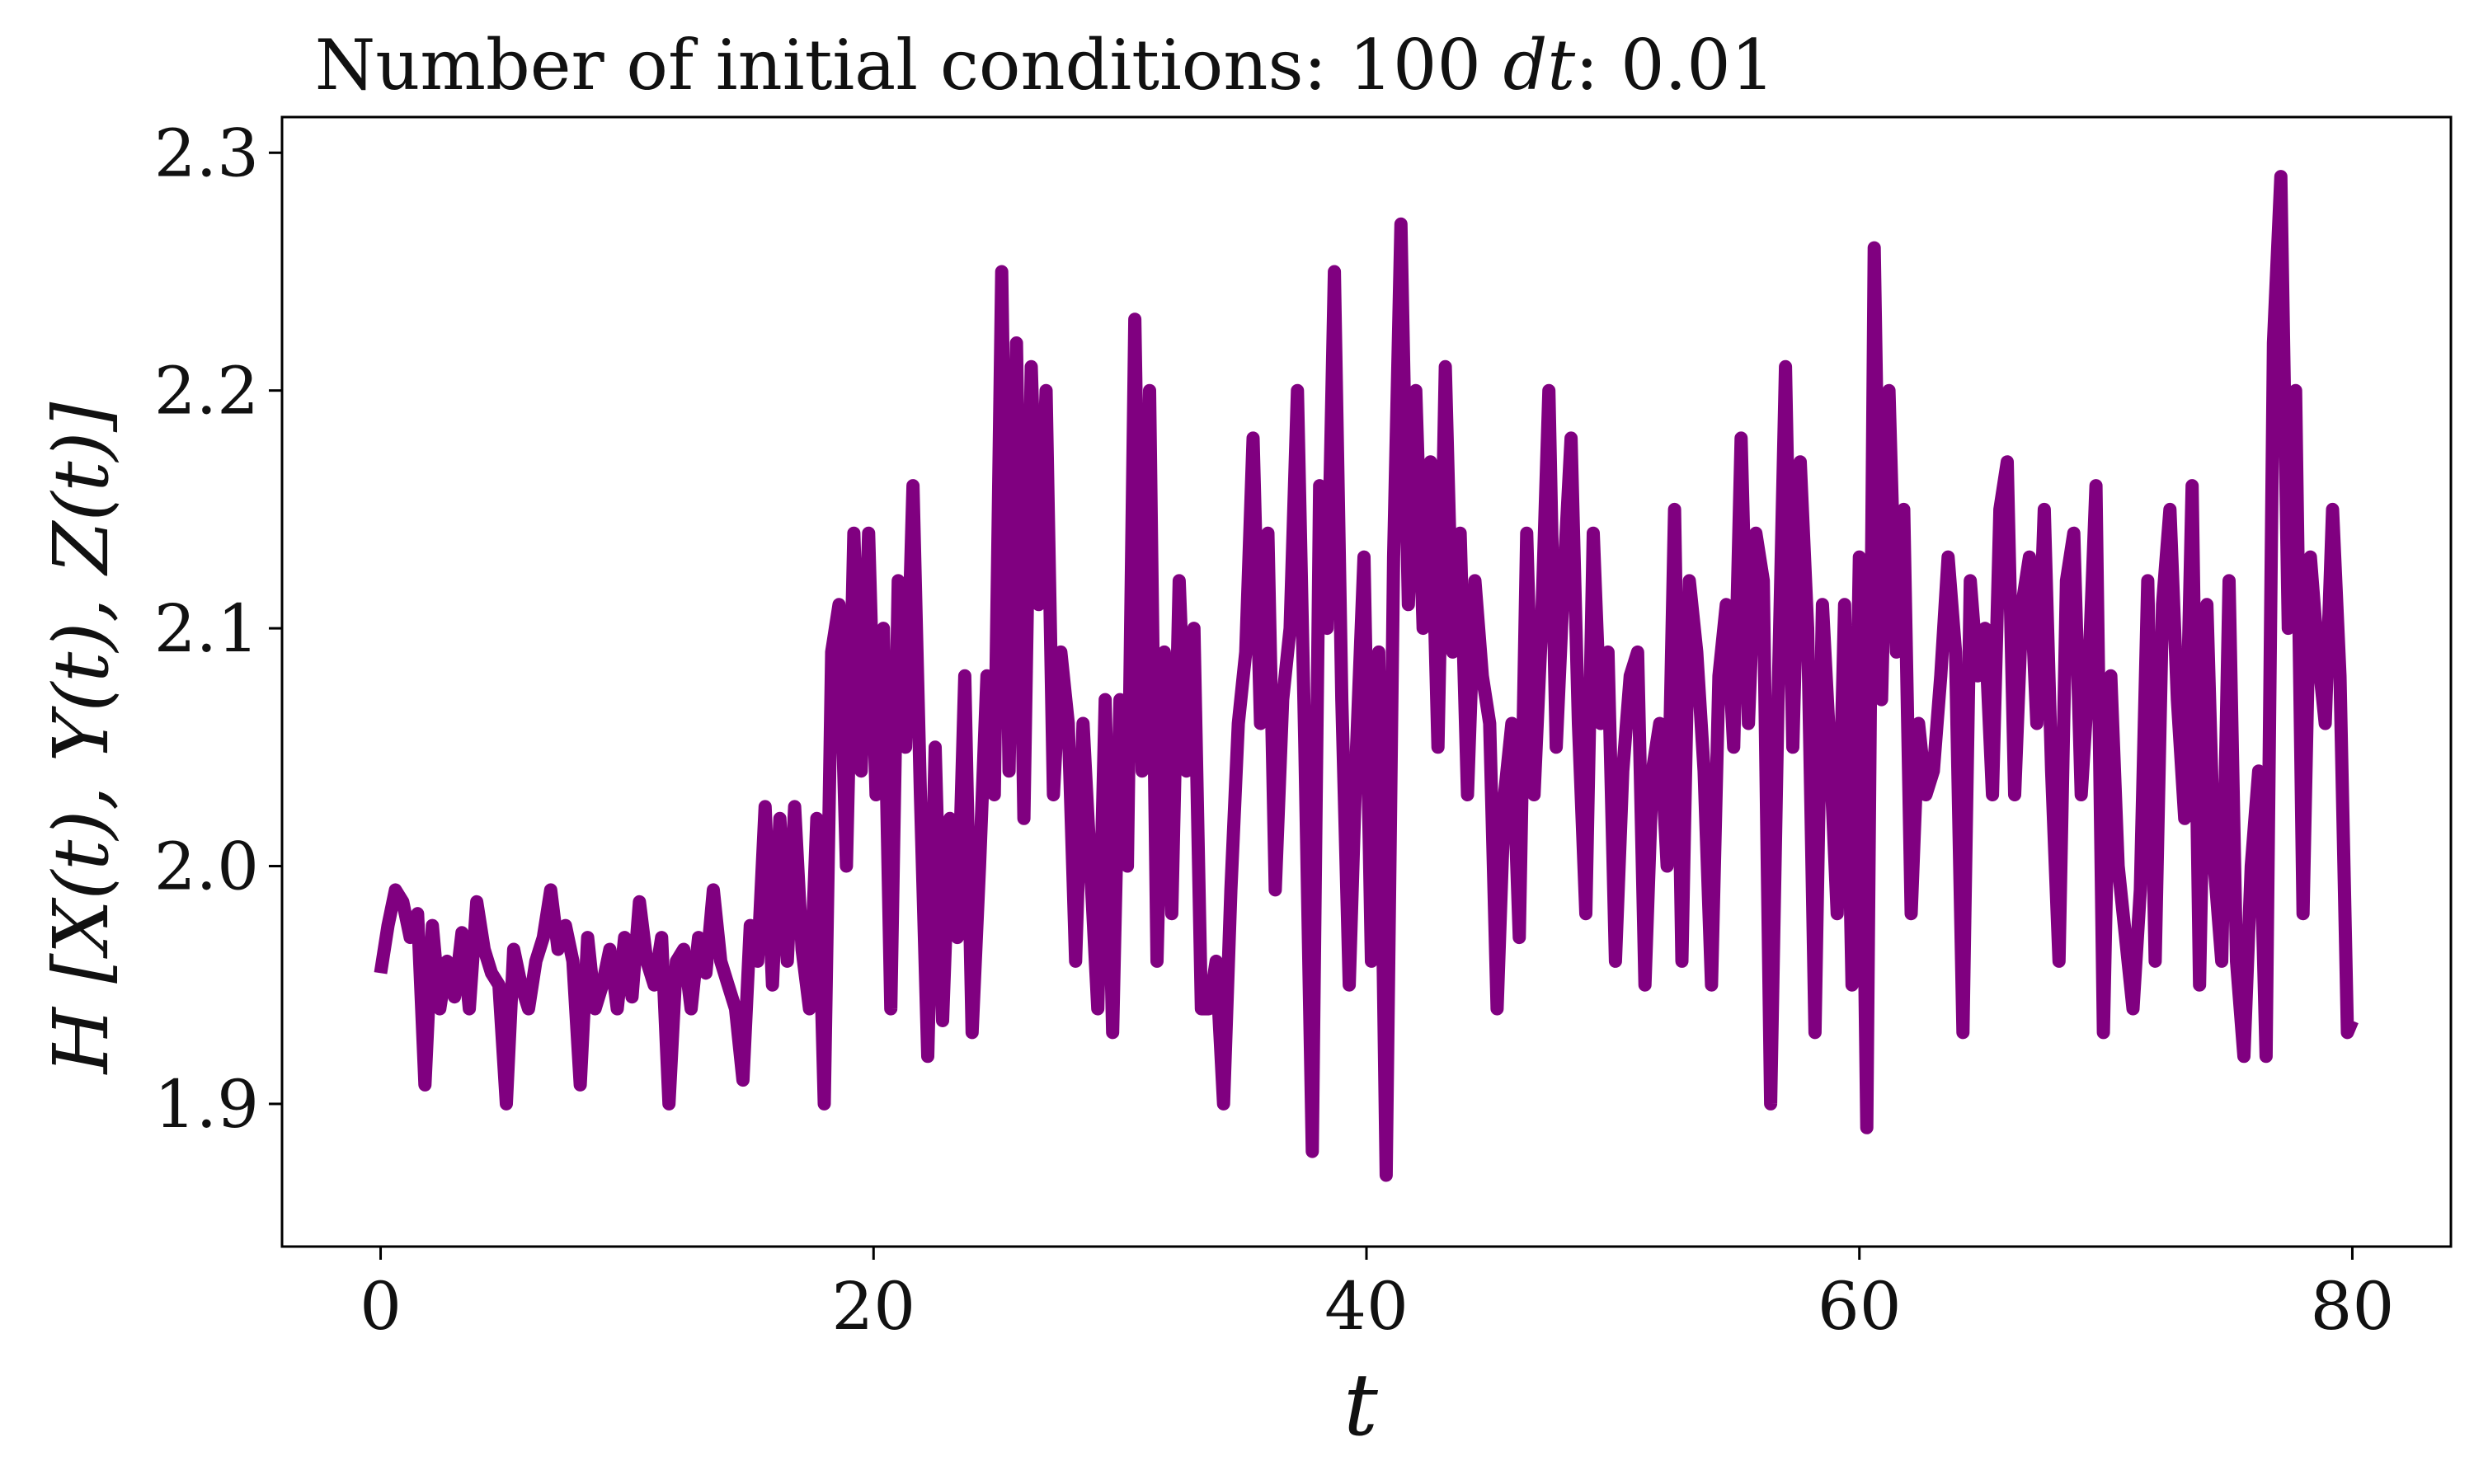 Image resolution: width=2474 pixels, height=1484 pixels. Describe the element at coordinates (873, 1306) in the screenshot. I see `x-tick-label: 20` at that location.